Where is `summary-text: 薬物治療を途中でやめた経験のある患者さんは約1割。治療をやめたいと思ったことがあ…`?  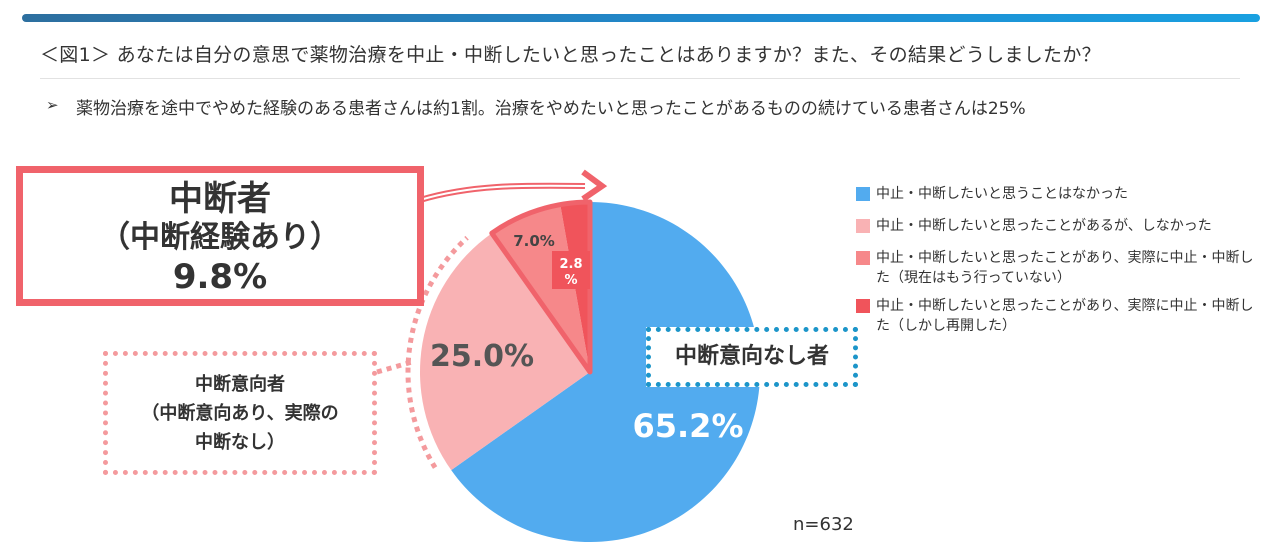 summary-text: 薬物治療を途中でやめた経験のある患者さんは約1割。治療をやめたいと思ったことがあ… is located at coordinates (551, 109).